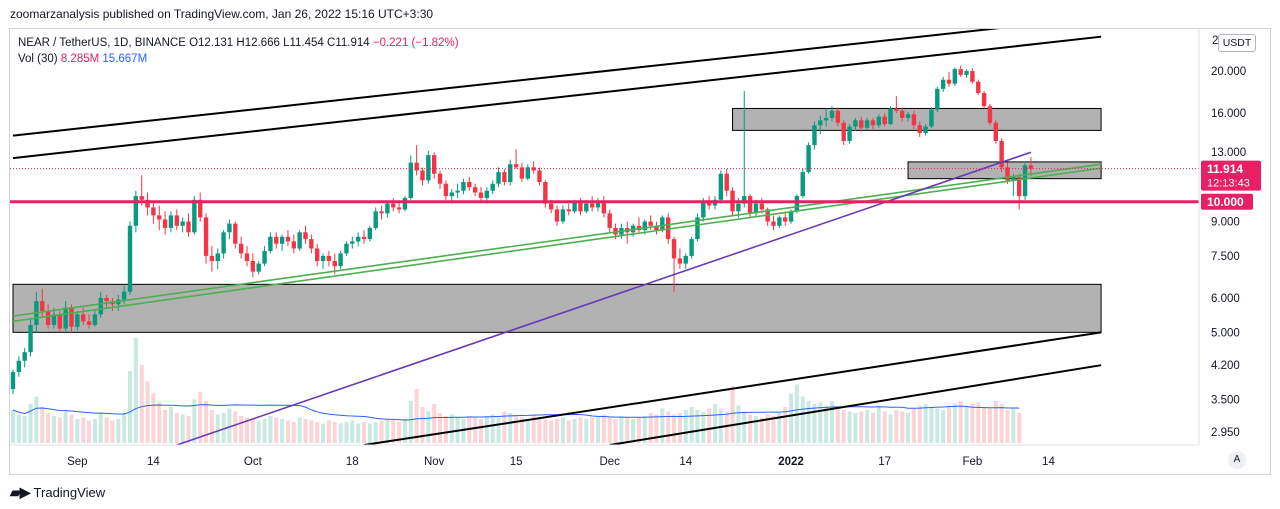  I want to click on x-tick-label: Oct, so click(253, 462).